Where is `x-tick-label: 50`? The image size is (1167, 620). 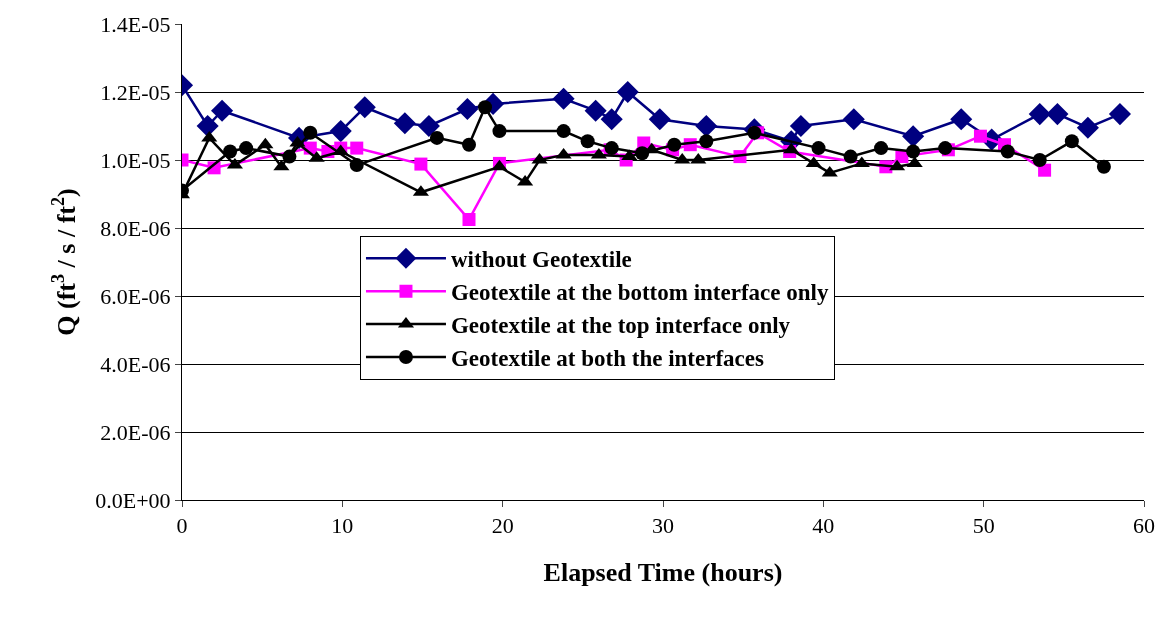 x-tick-label: 50 is located at coordinates (983, 526).